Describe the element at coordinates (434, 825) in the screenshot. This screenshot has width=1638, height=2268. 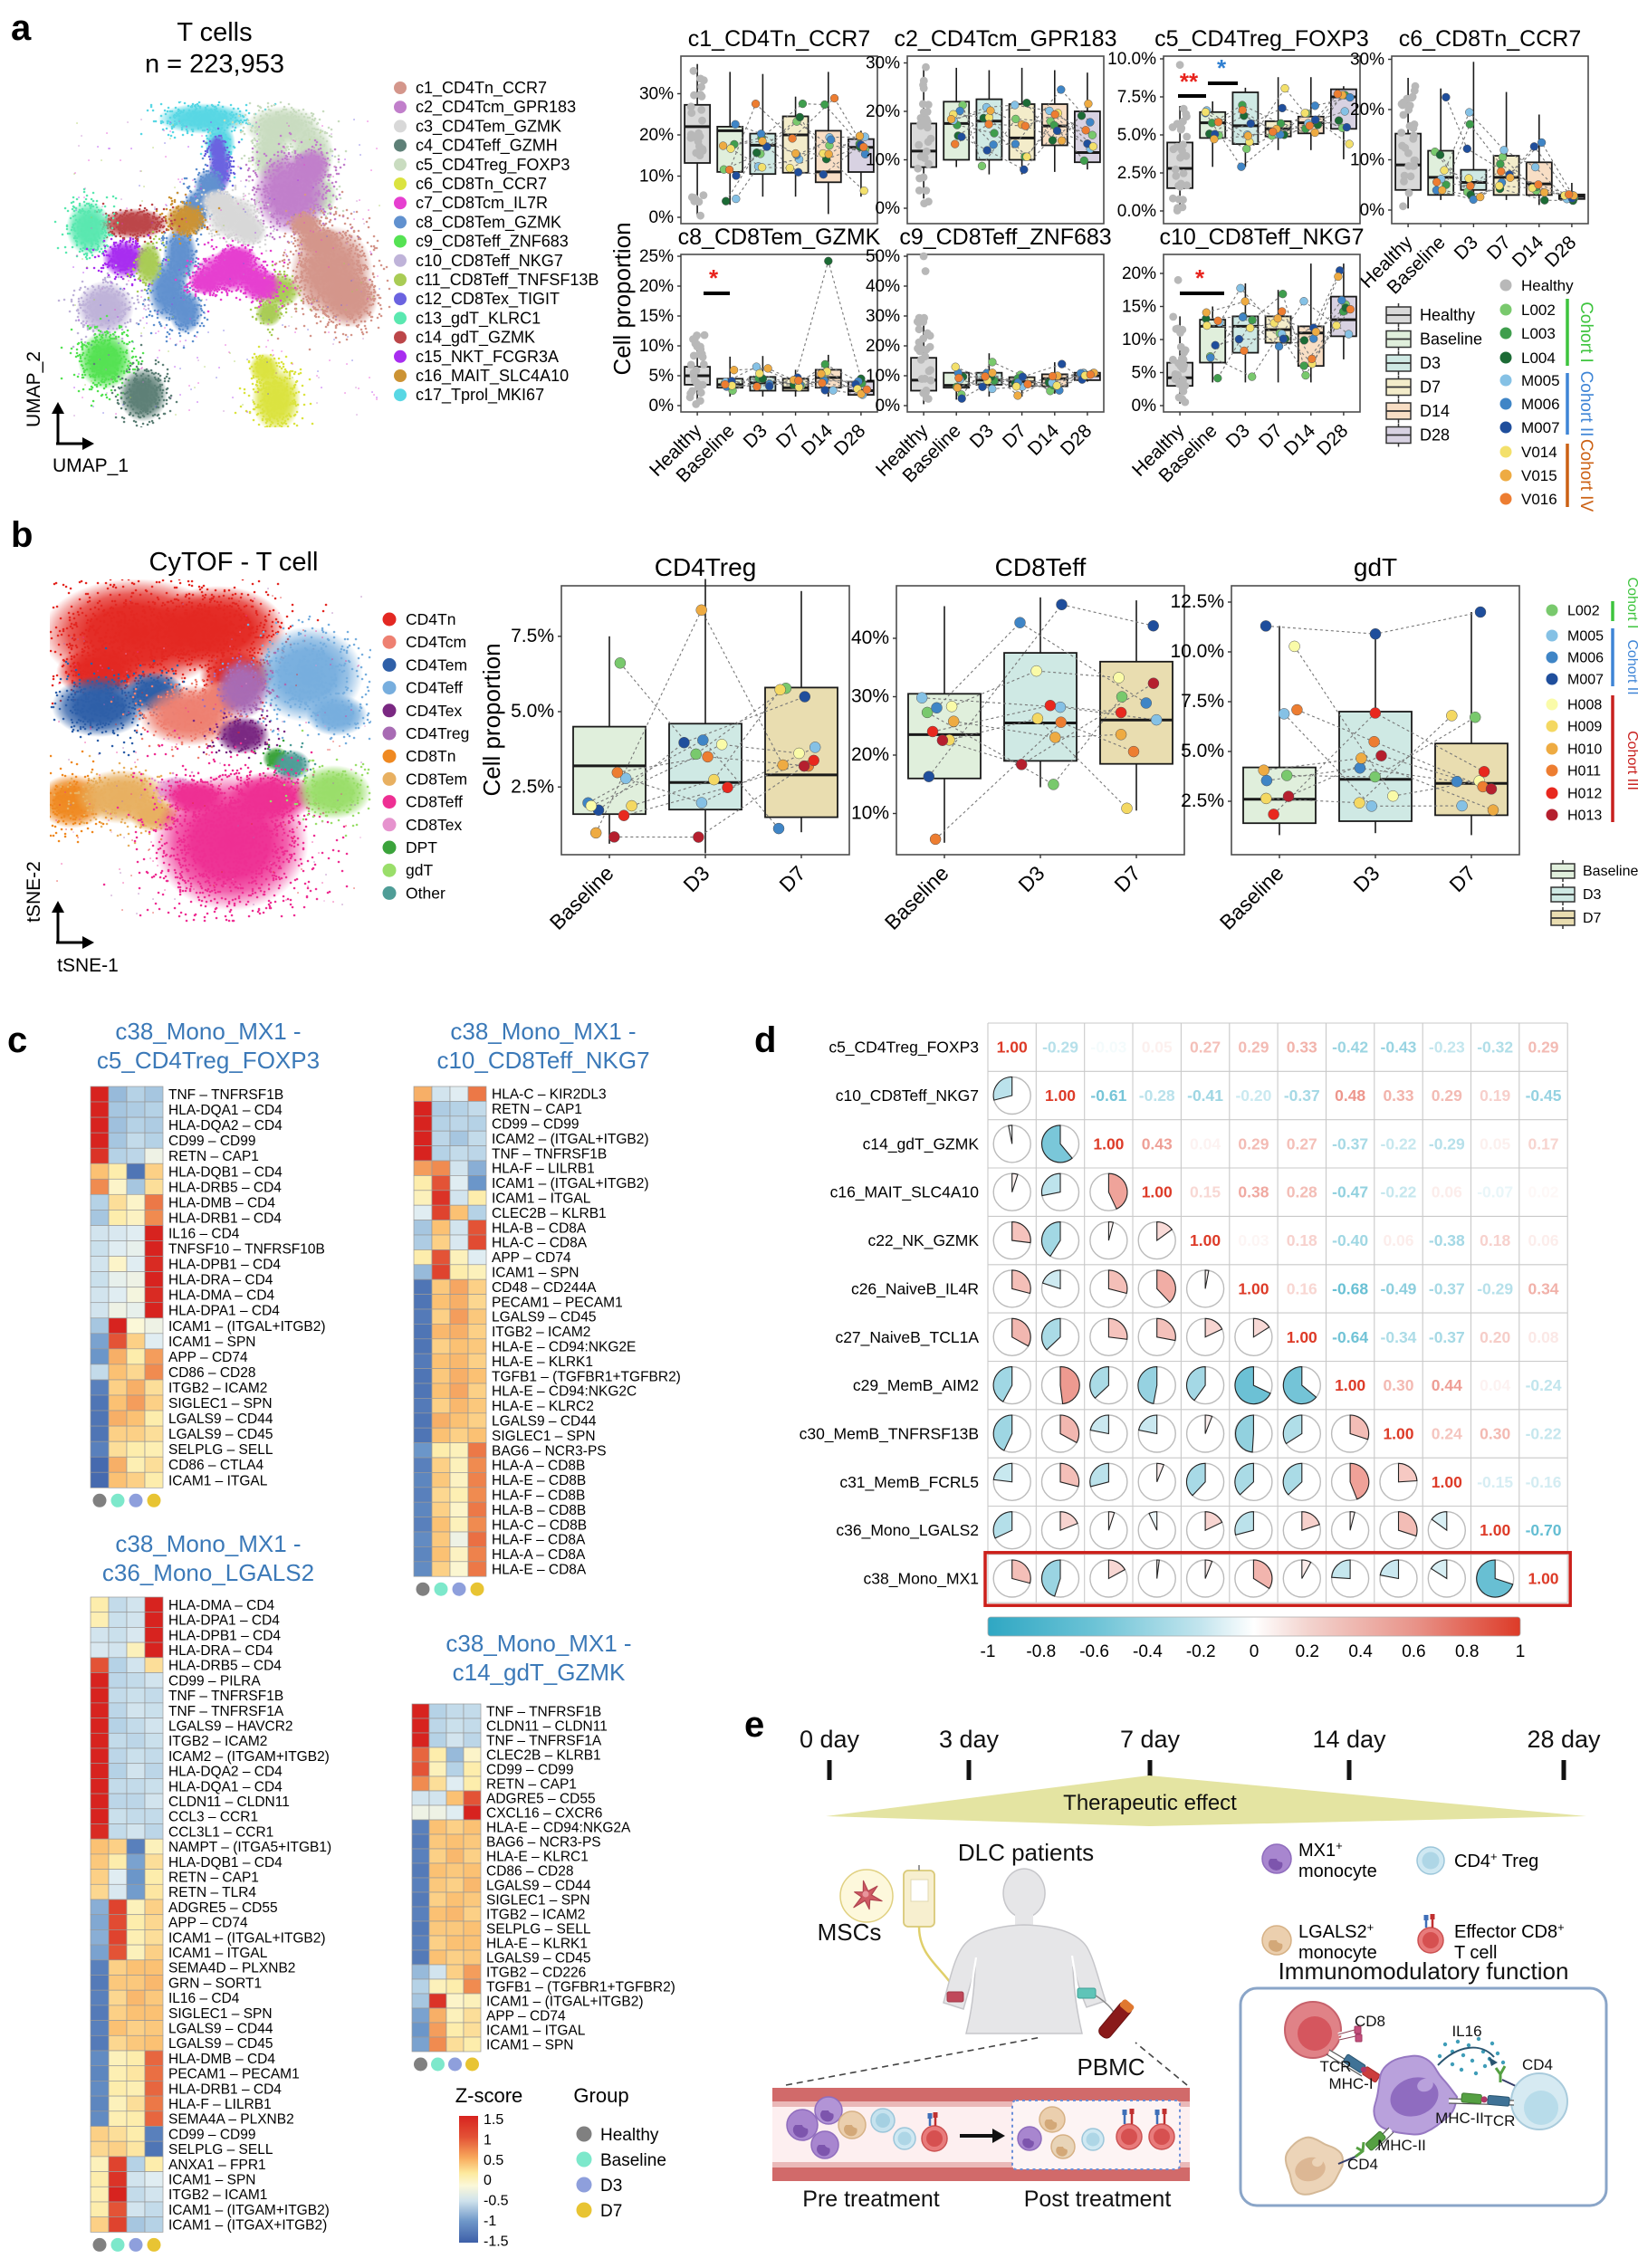
I see `svg-text: CD8Tex` at that location.